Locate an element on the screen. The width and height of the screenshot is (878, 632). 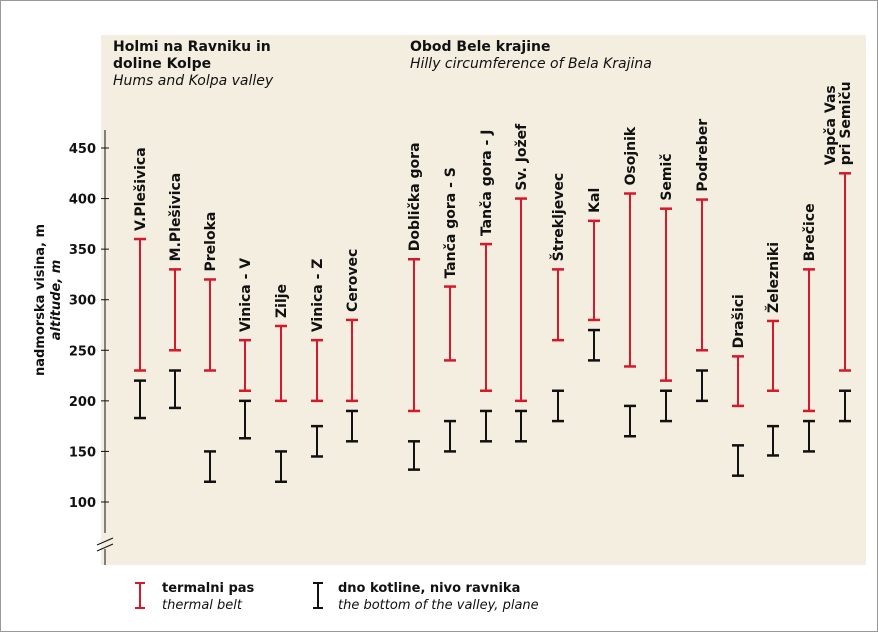
y-tick-label: 400 is located at coordinates (82, 200).